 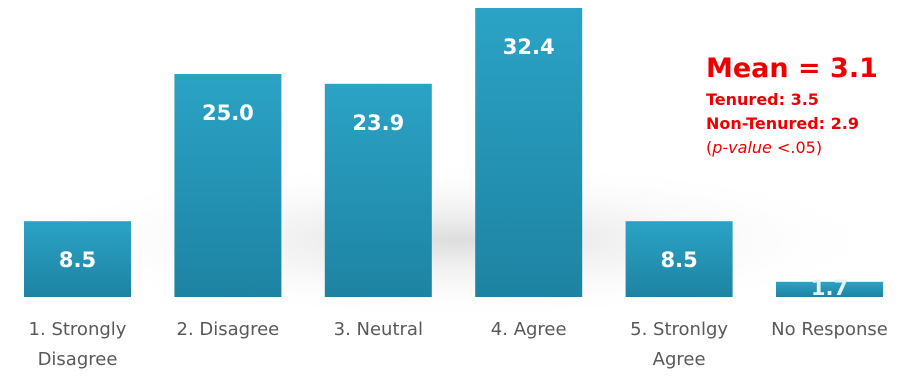 What do you see at coordinates (764, 147) in the screenshot?
I see `p-value-text: (p-value <.05)` at bounding box center [764, 147].